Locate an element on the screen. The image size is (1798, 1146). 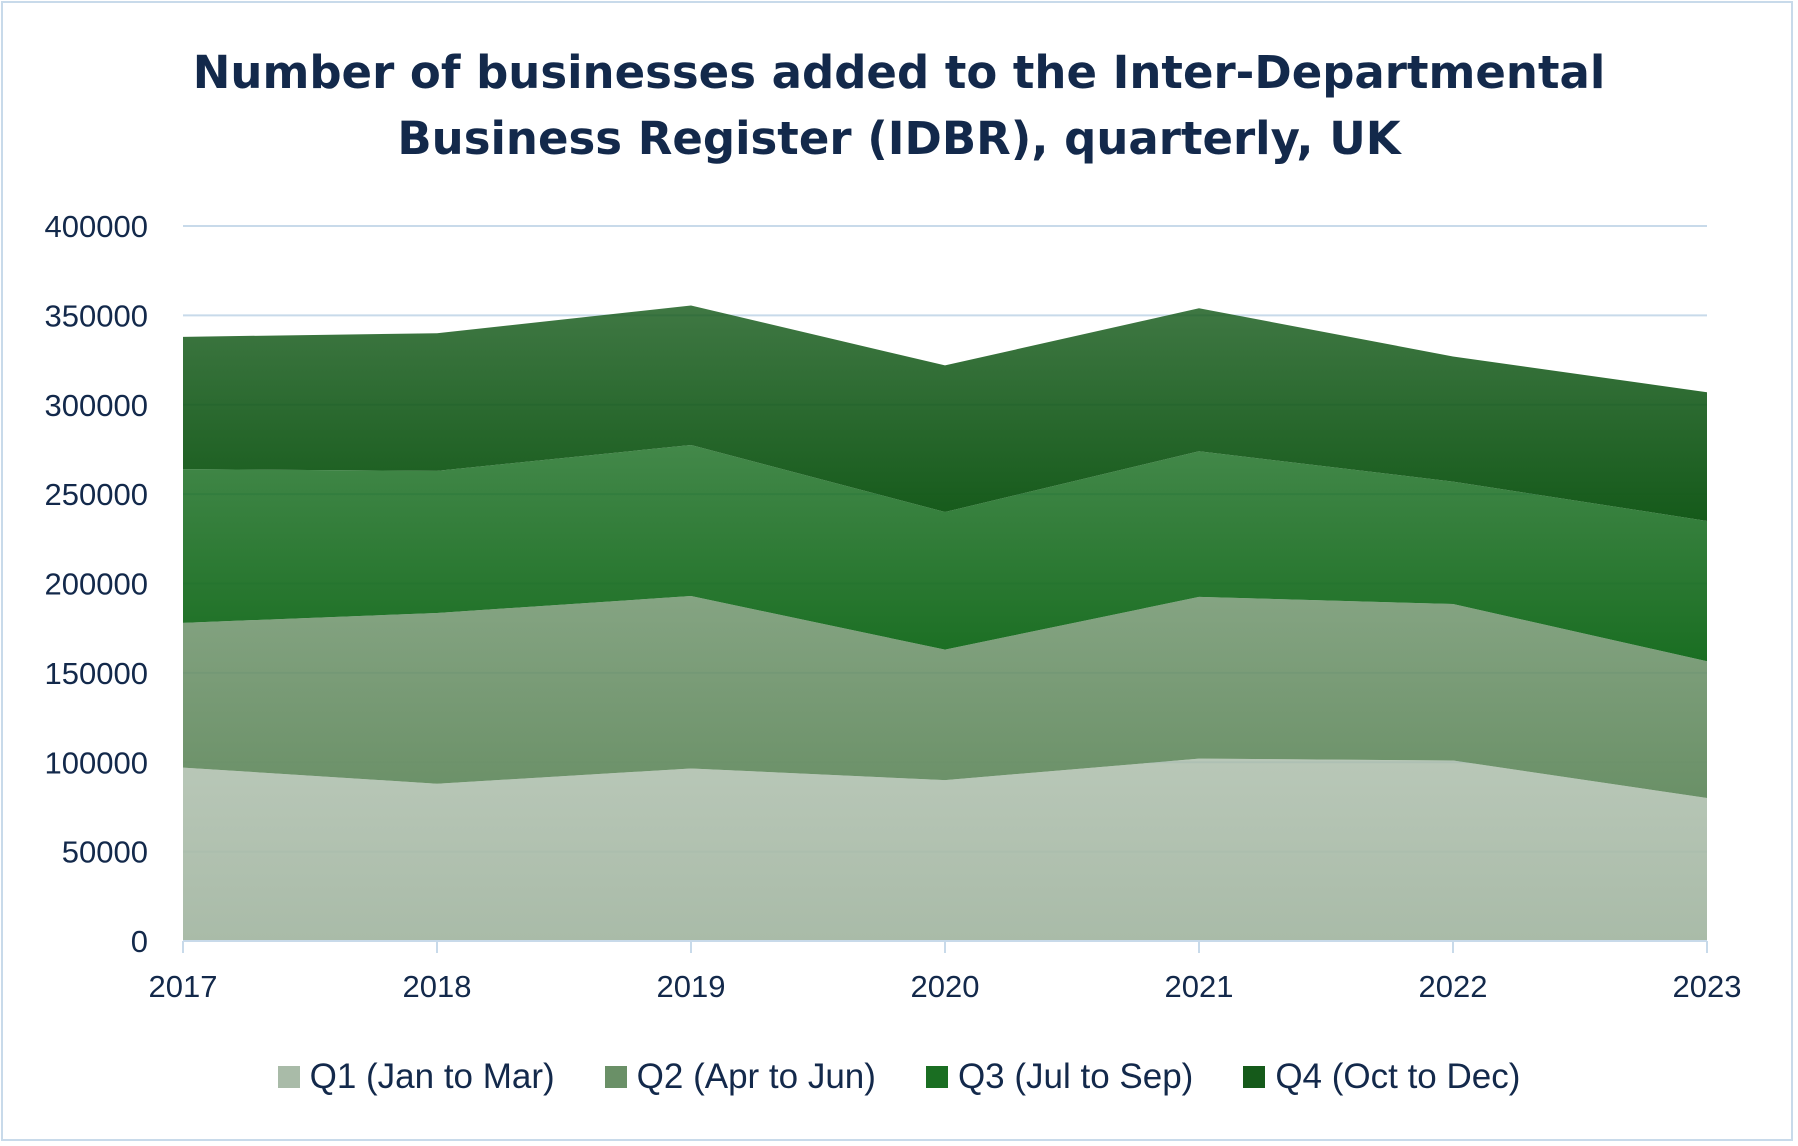
legend-item: Q3 (Jul to Sep) is located at coordinates (1059, 1077).